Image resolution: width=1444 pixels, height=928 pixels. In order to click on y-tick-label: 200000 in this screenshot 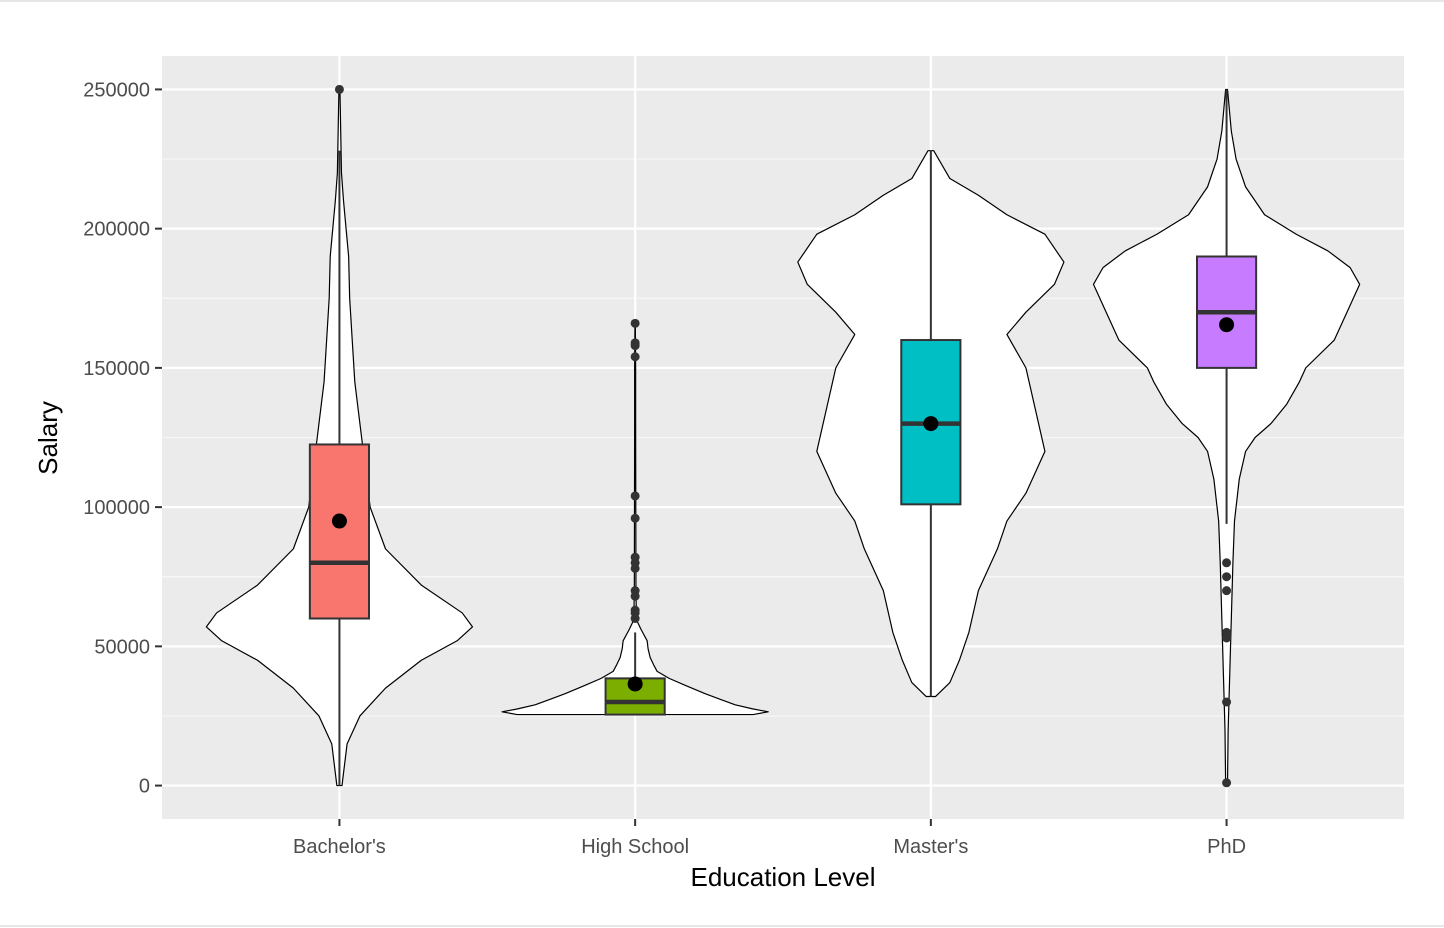, I will do `click(116, 230)`.